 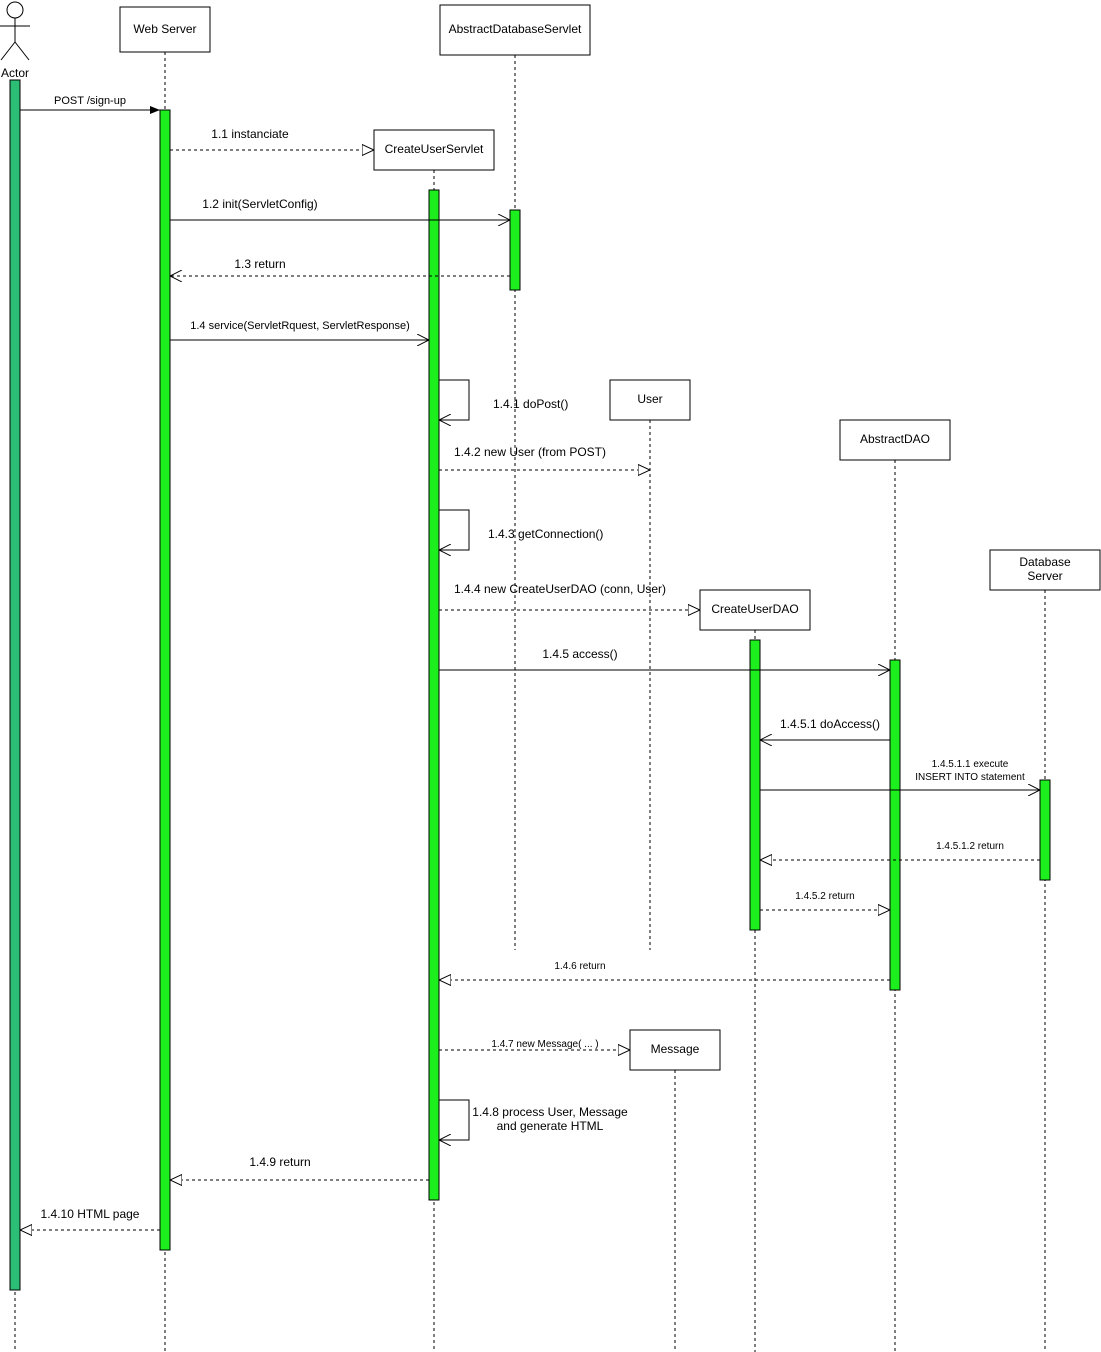 I want to click on message-label-line2: and generate HTML, so click(x=550, y=1126).